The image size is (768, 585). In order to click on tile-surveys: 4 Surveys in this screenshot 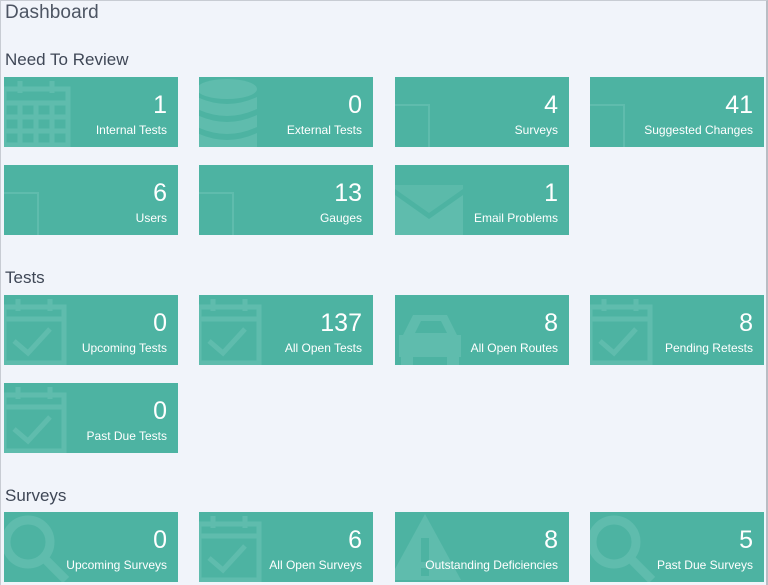, I will do `click(482, 112)`.